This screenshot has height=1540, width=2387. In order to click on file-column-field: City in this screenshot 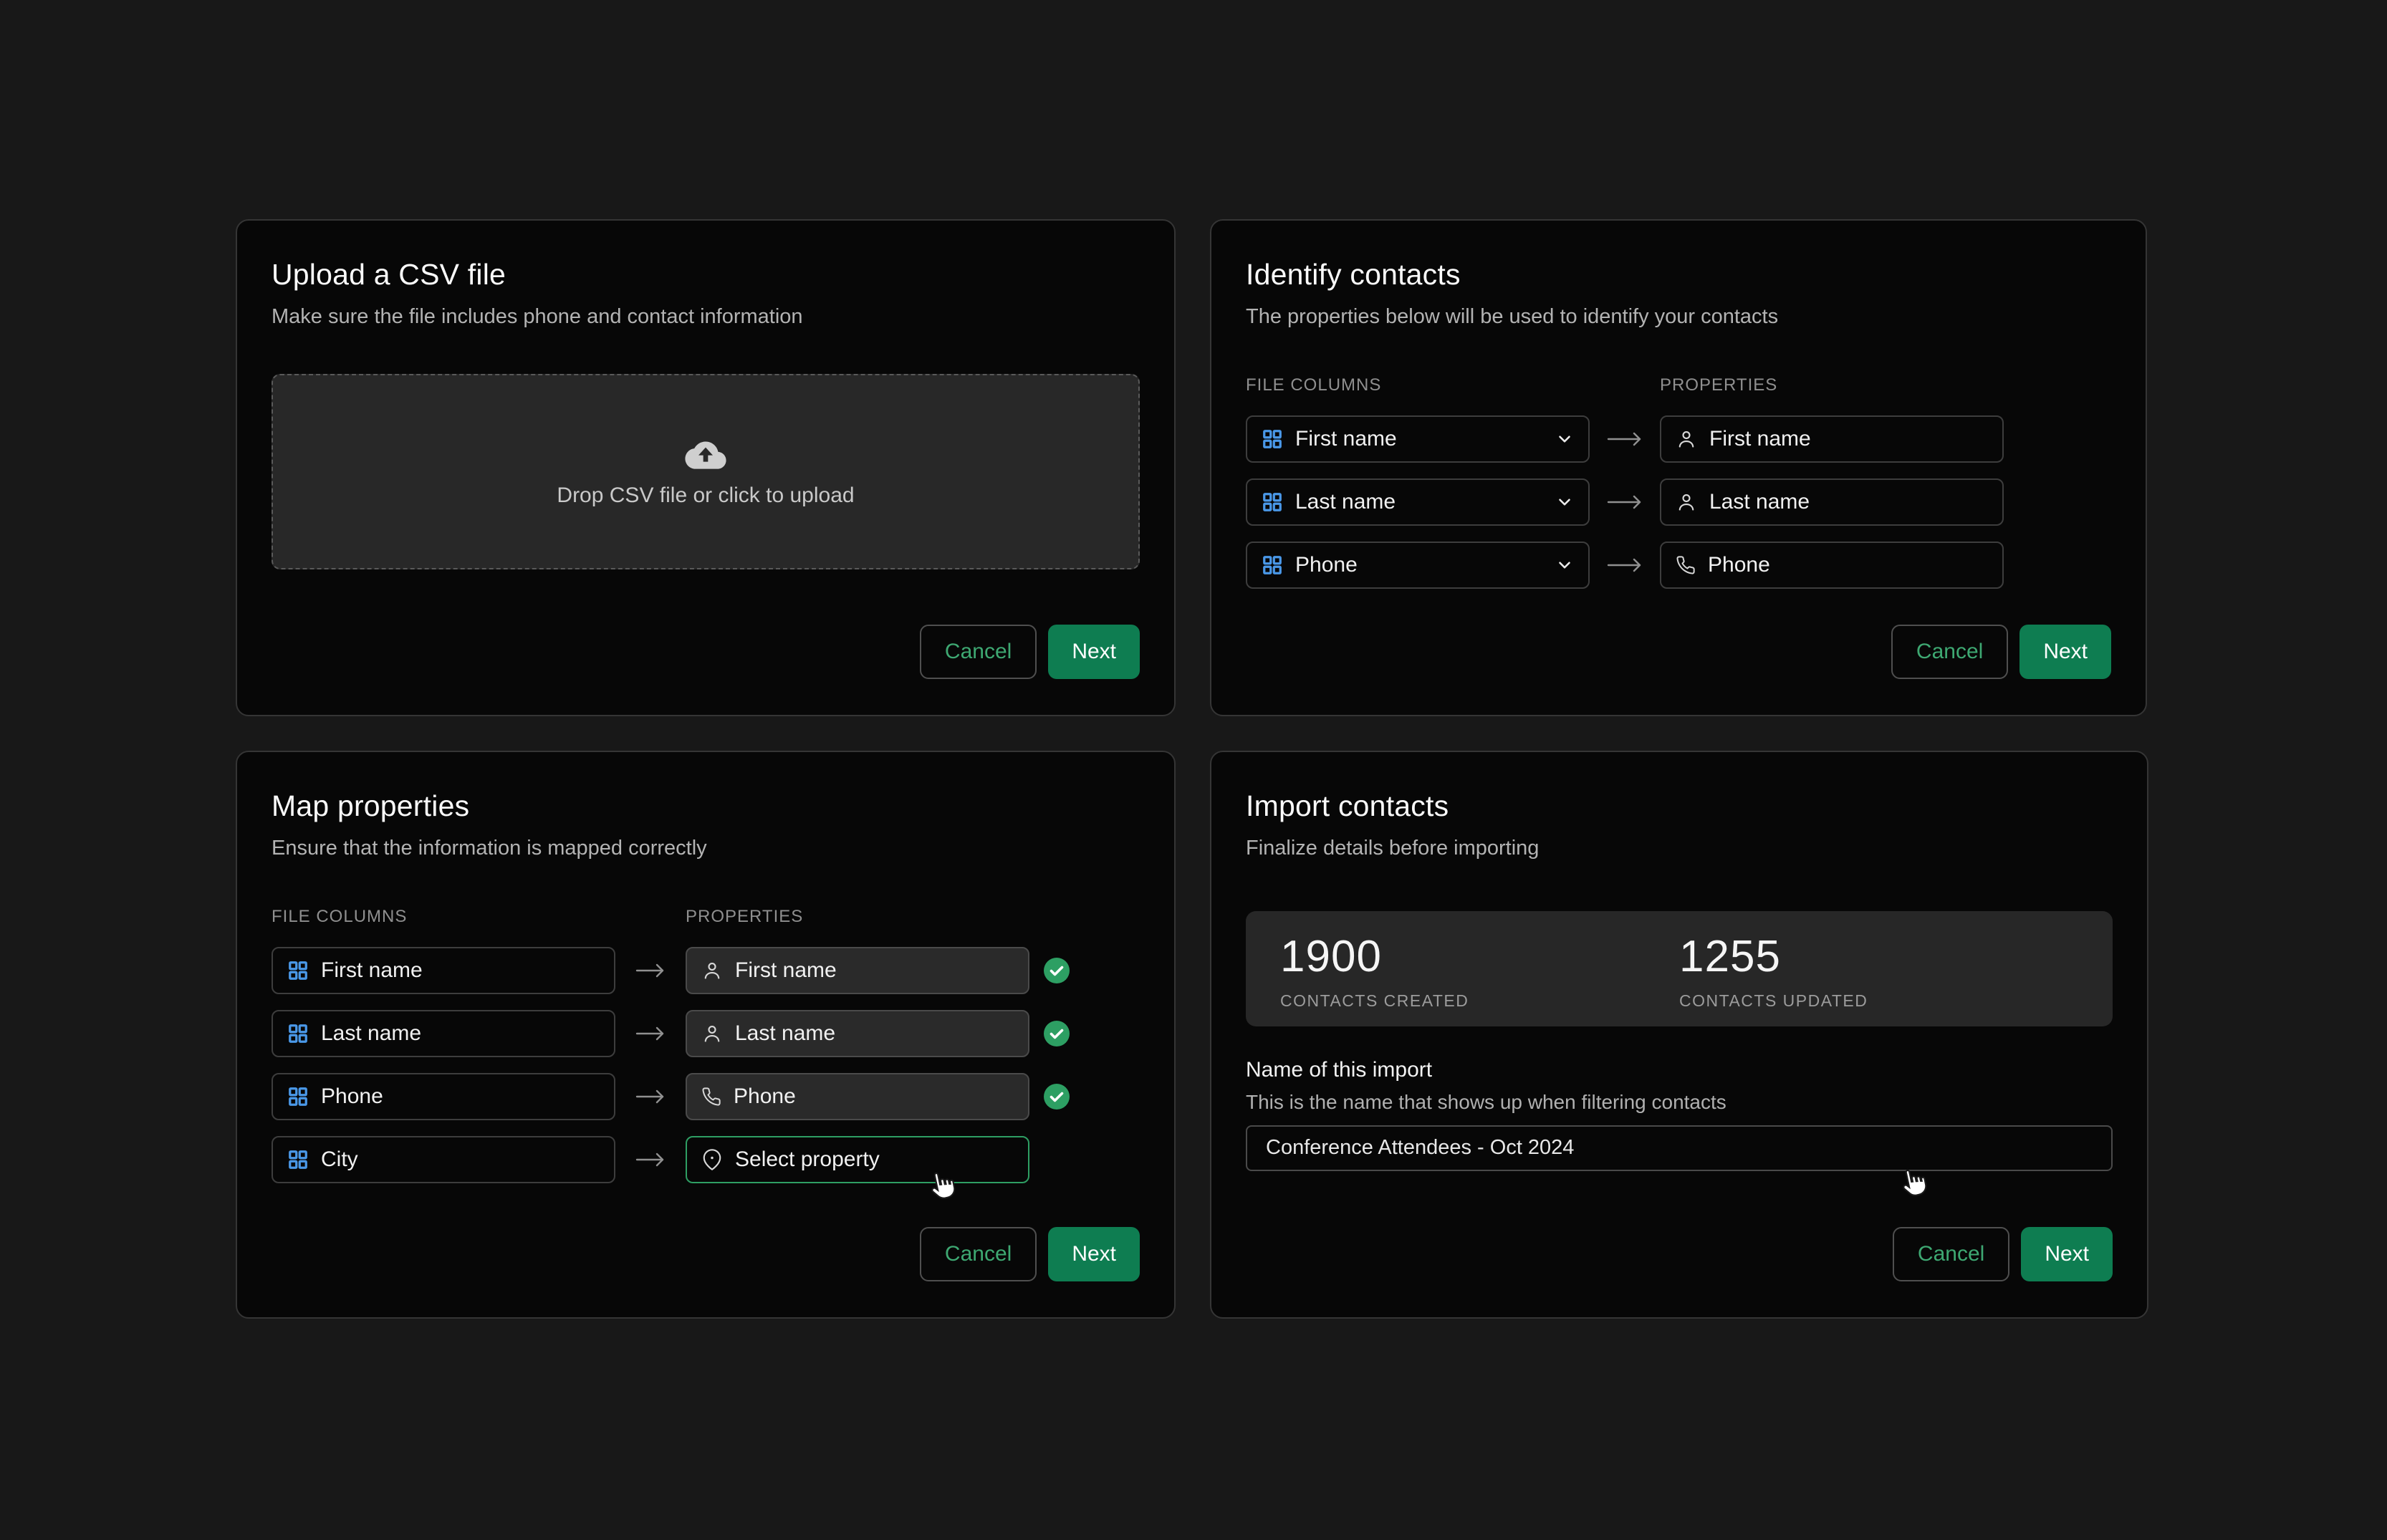, I will do `click(444, 1159)`.